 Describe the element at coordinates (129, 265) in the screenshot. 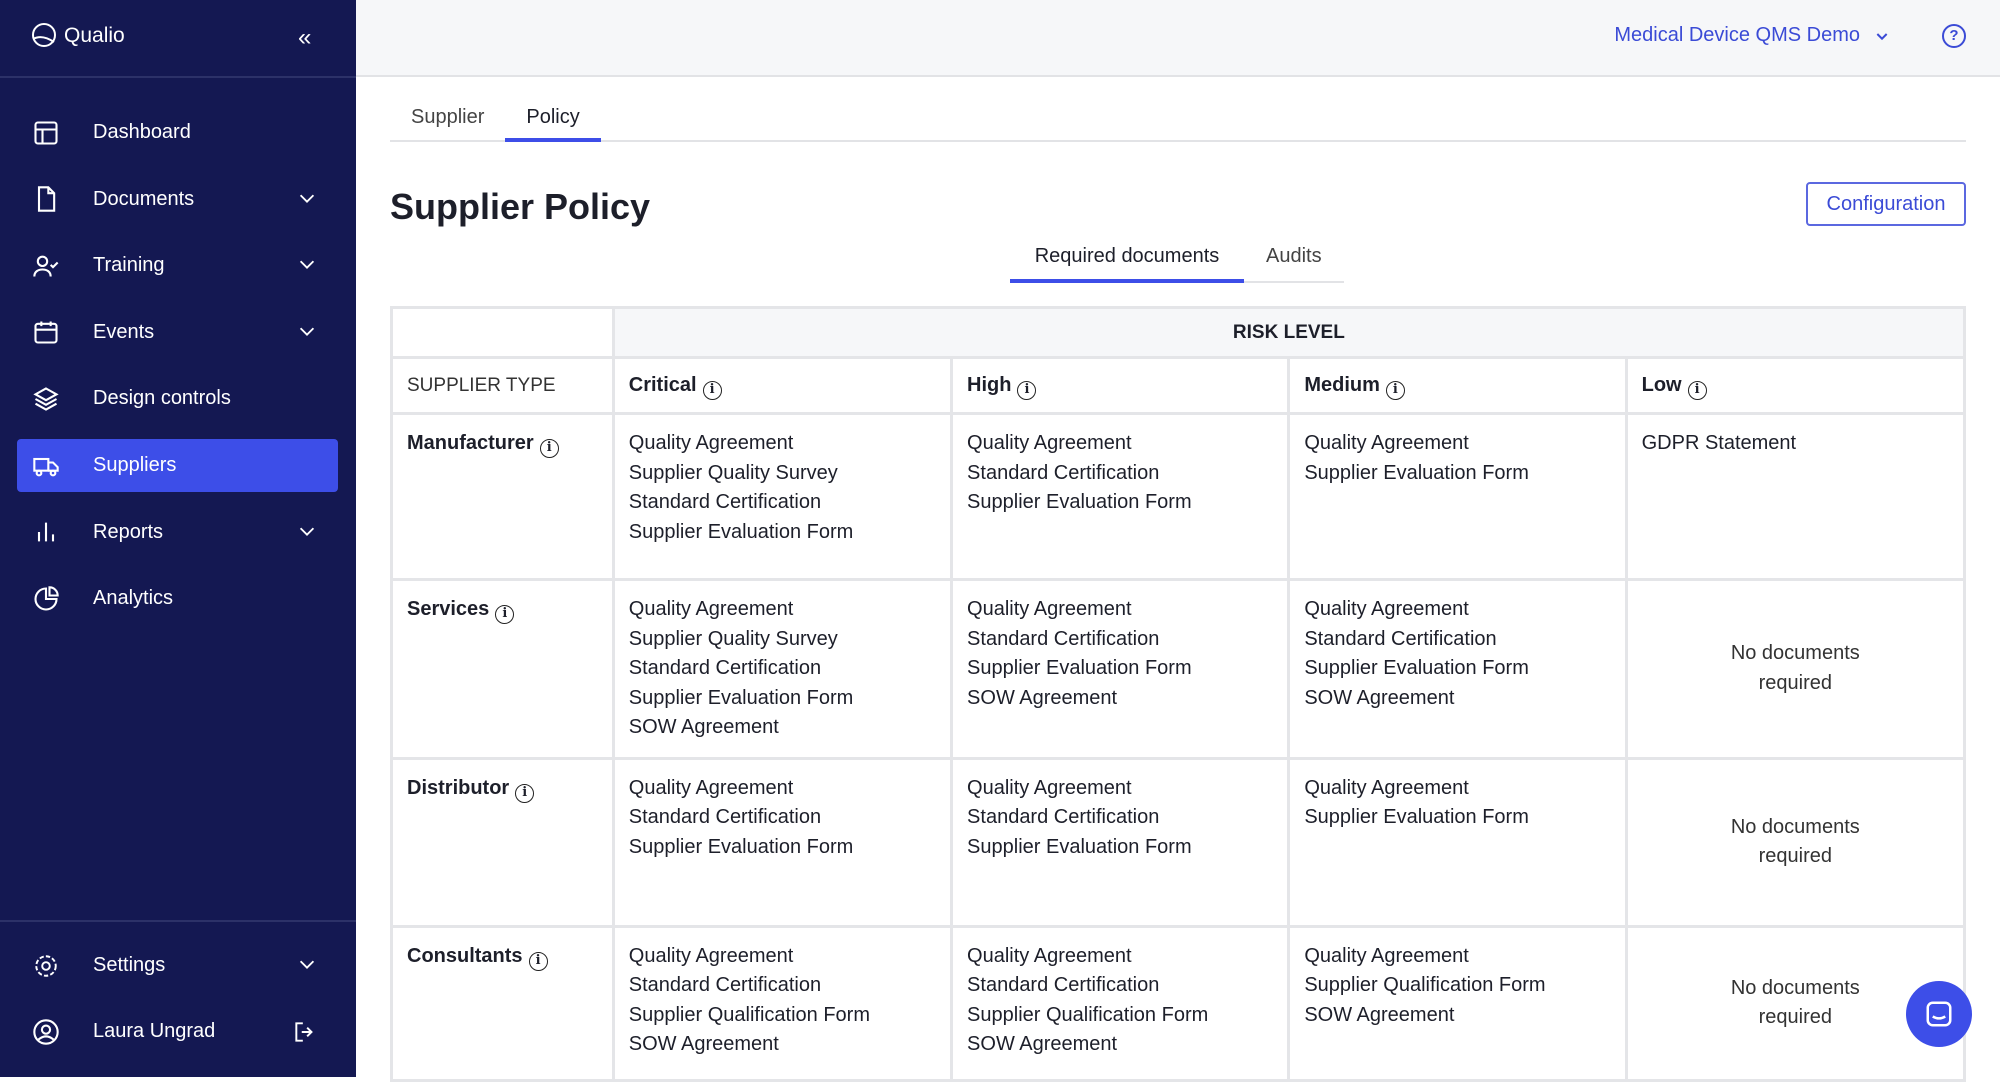

I see `sidebar-item-label: Training` at that location.